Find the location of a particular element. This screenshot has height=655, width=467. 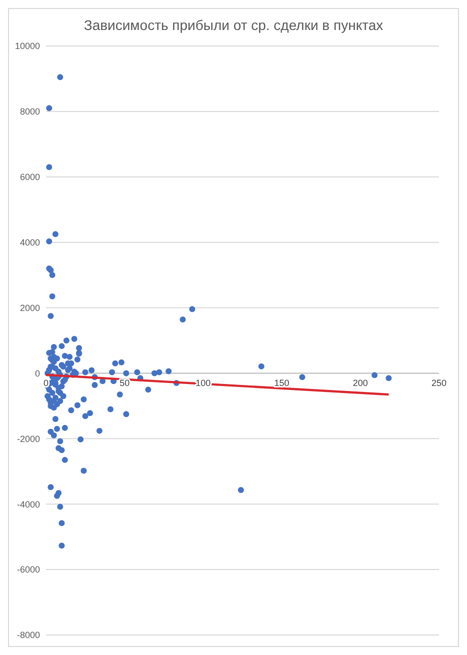

y-tick-label: -2000 is located at coordinates (28, 439).